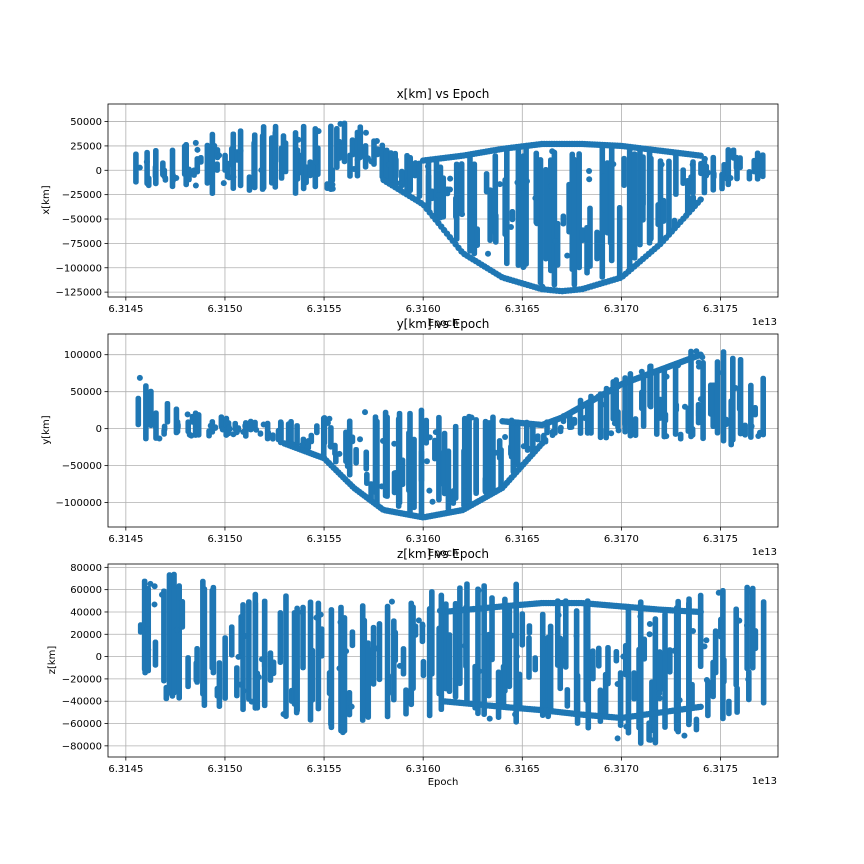  I want to click on y-tick-label: −75000, so click(82, 244).